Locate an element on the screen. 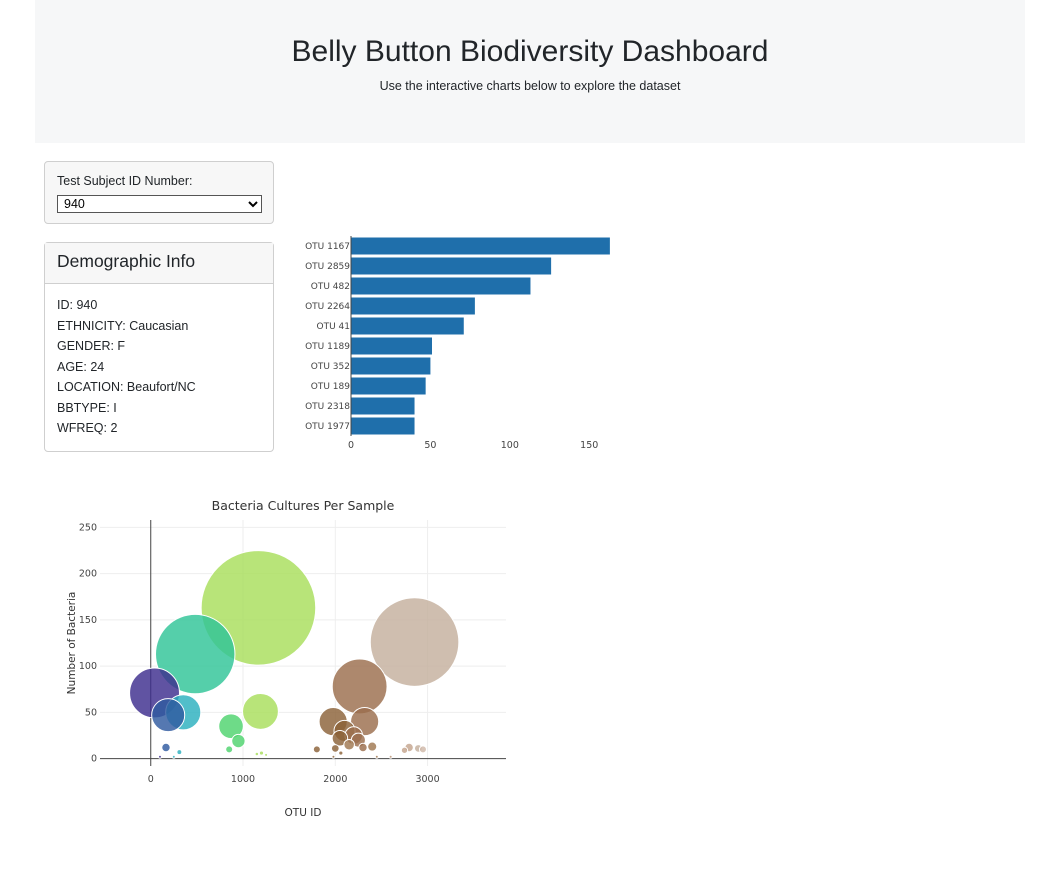 The width and height of the screenshot is (1049, 896). bar-y-tick-label: OTU 2859 is located at coordinates (327, 267).